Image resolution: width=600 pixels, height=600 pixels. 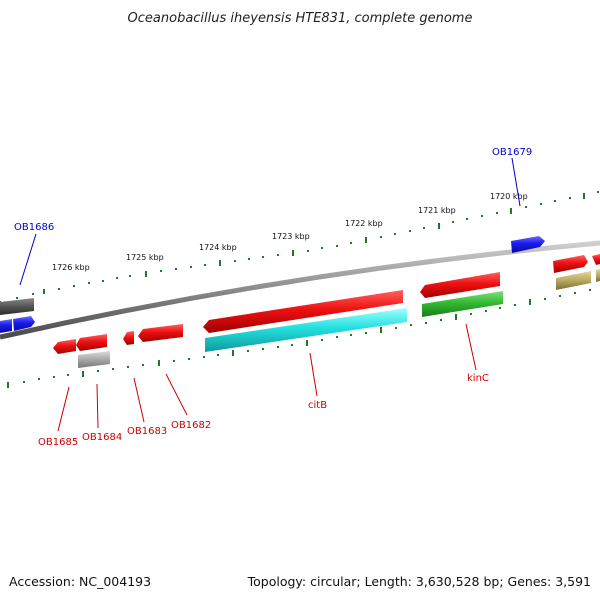 I want to click on gene-arrow-red-ob1682, so click(x=160, y=333).